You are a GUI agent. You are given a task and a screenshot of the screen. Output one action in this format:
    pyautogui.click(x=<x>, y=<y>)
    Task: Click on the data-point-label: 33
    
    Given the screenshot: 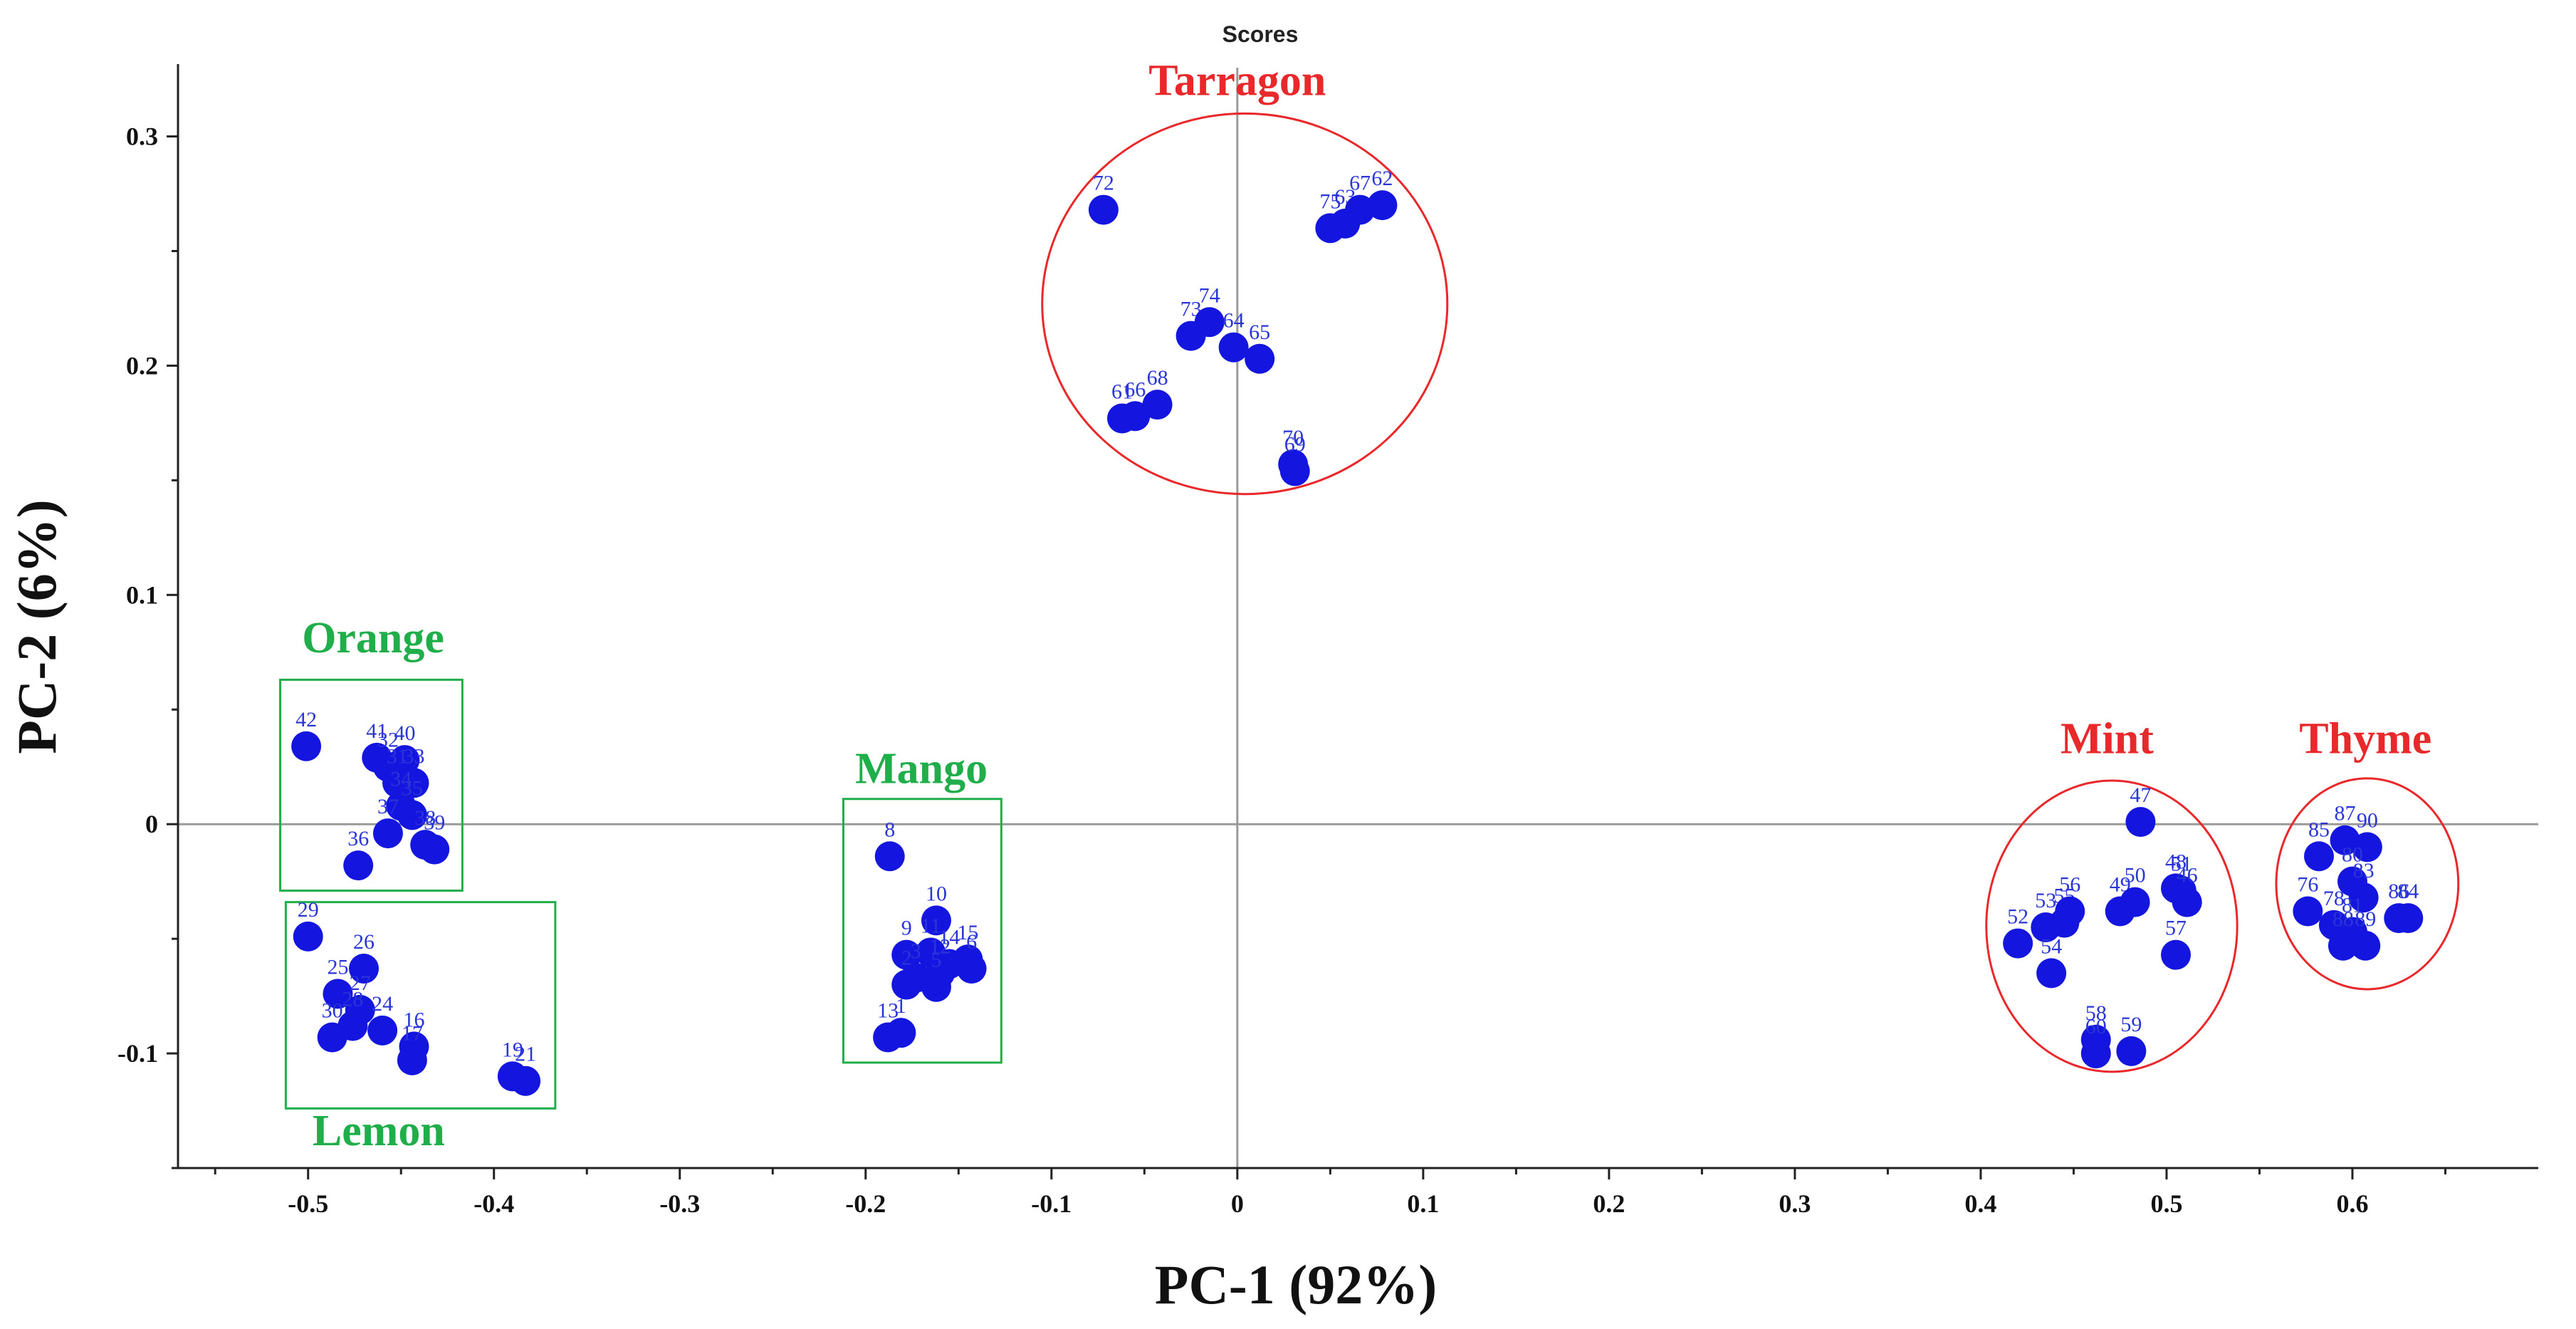 What is the action you would take?
    pyautogui.click(x=414, y=756)
    